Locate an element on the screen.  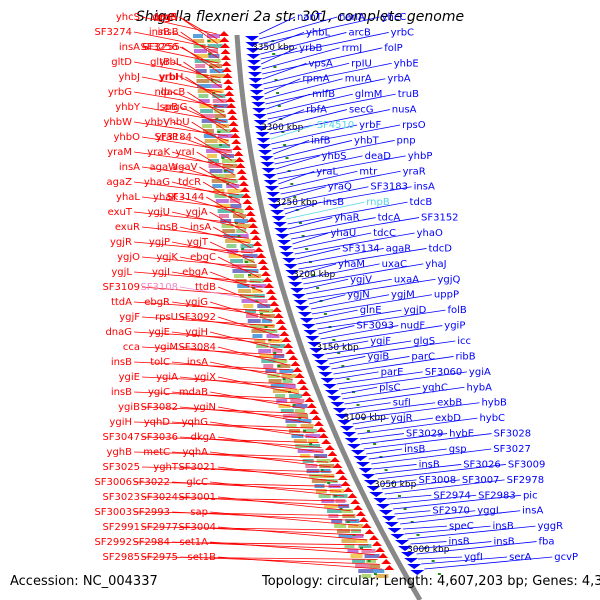
gene-label: ygiE is located at coordinates (129, 377).